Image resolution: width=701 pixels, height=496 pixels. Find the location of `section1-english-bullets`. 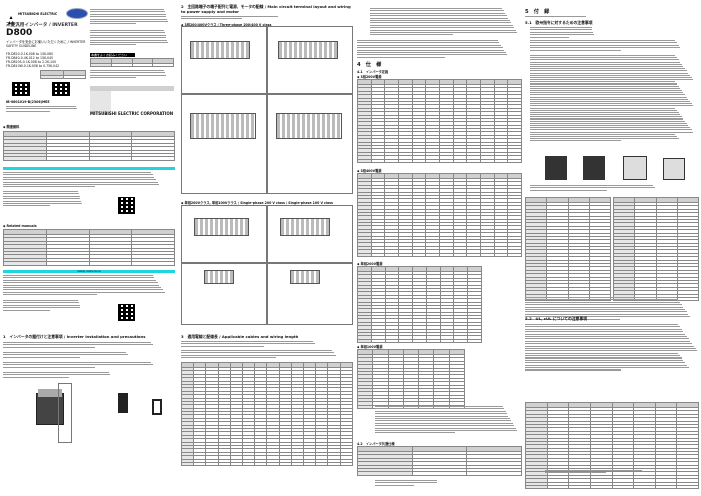

section1-english-bullets is located at coordinates (63, 375).